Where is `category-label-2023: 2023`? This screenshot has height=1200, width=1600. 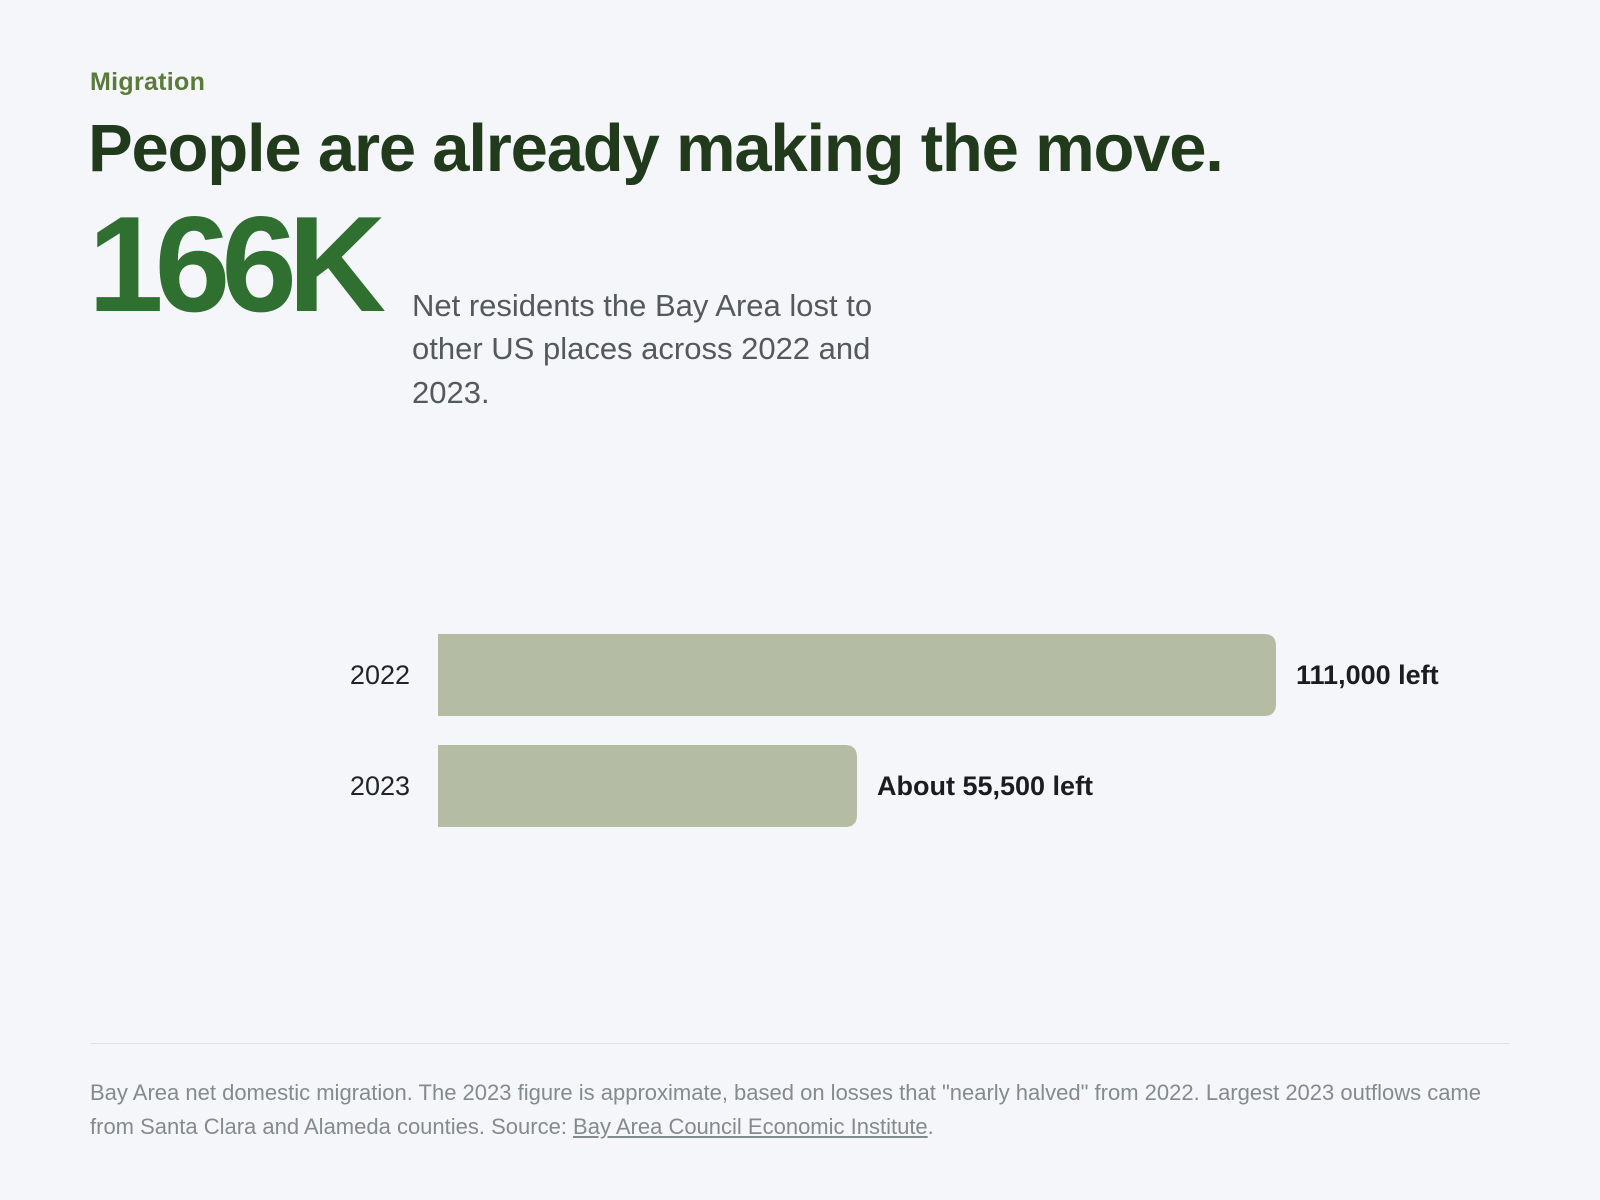 category-label-2023: 2023 is located at coordinates (380, 786).